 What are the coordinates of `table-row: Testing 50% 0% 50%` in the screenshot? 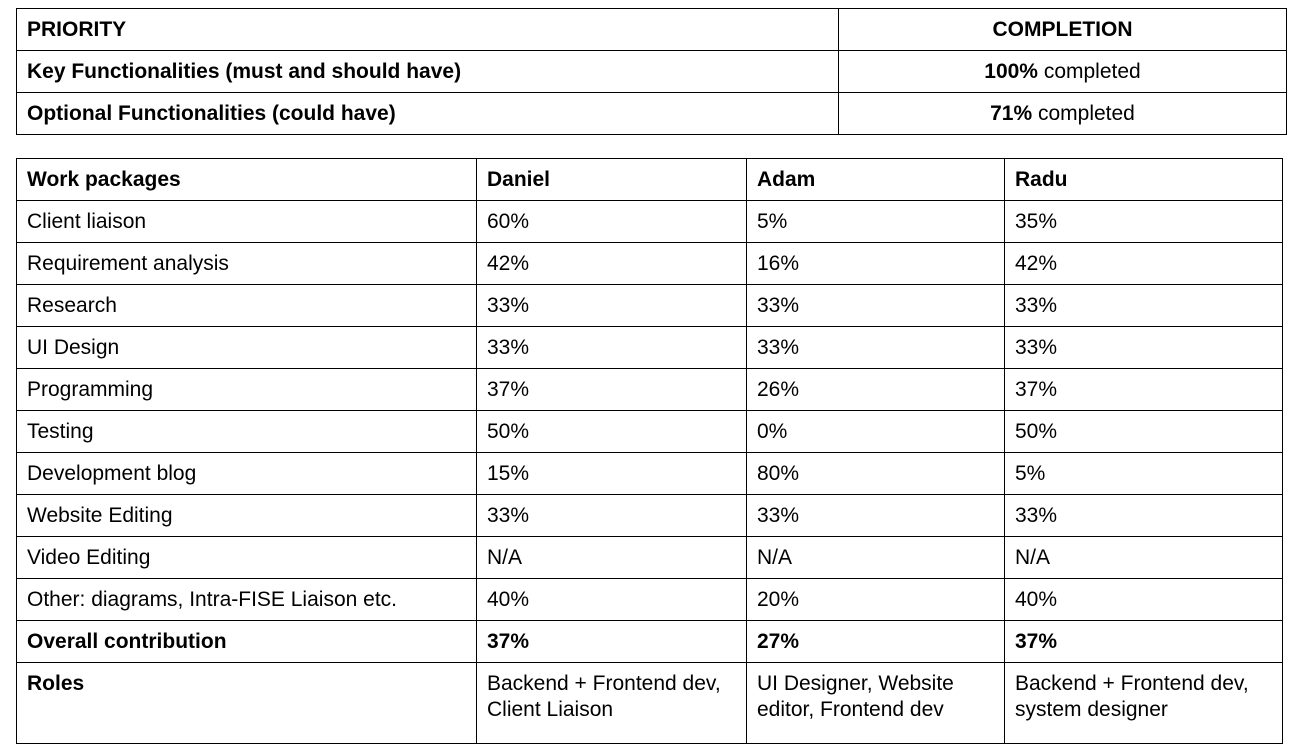 It's located at (649, 431).